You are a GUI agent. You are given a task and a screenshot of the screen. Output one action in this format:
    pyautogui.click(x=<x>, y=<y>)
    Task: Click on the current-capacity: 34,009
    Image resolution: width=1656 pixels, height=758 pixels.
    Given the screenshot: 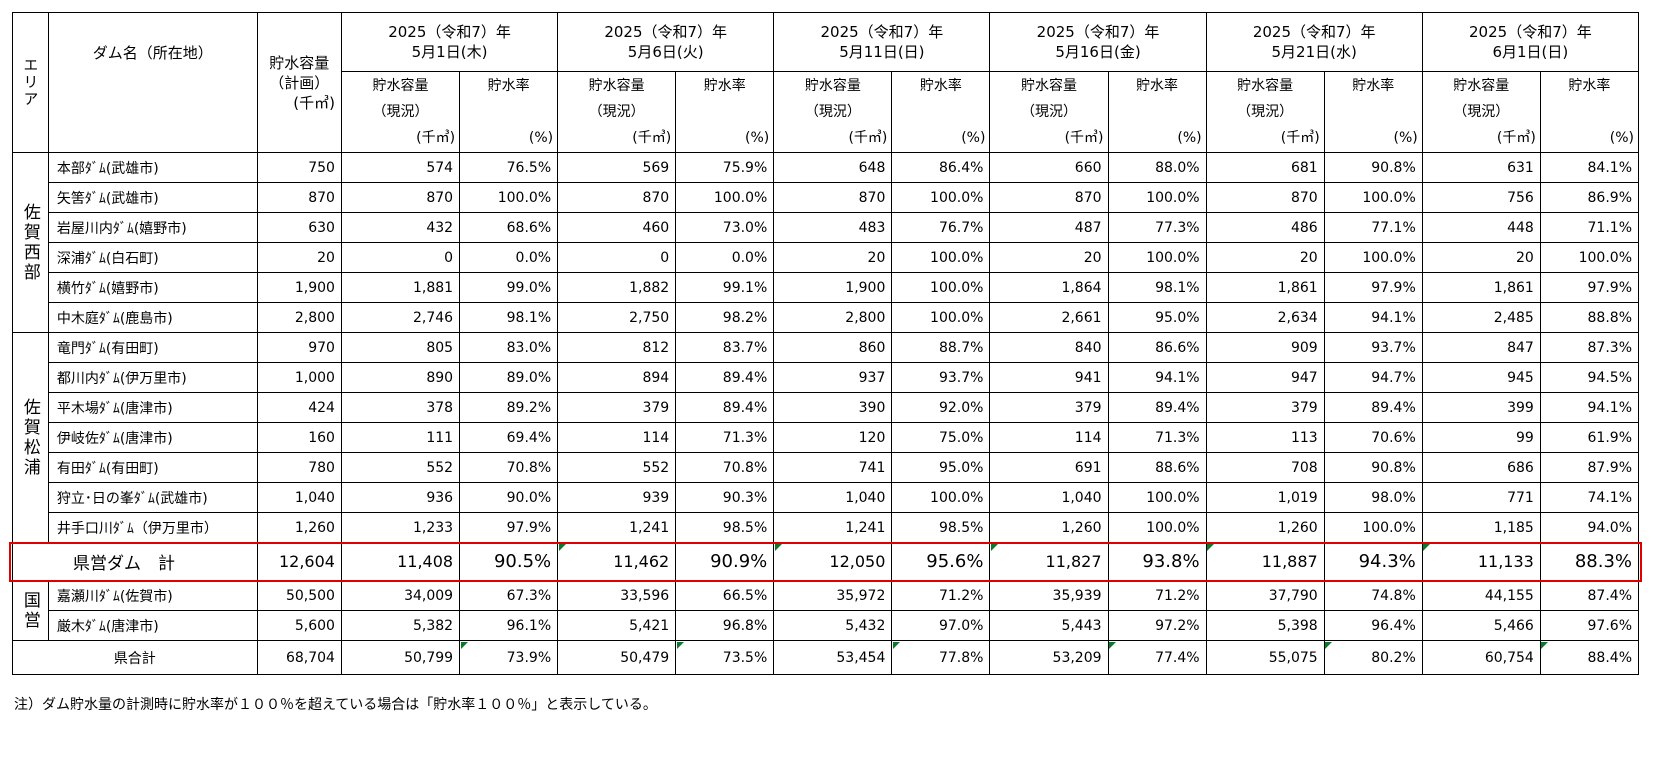 What is the action you would take?
    pyautogui.click(x=400, y=595)
    